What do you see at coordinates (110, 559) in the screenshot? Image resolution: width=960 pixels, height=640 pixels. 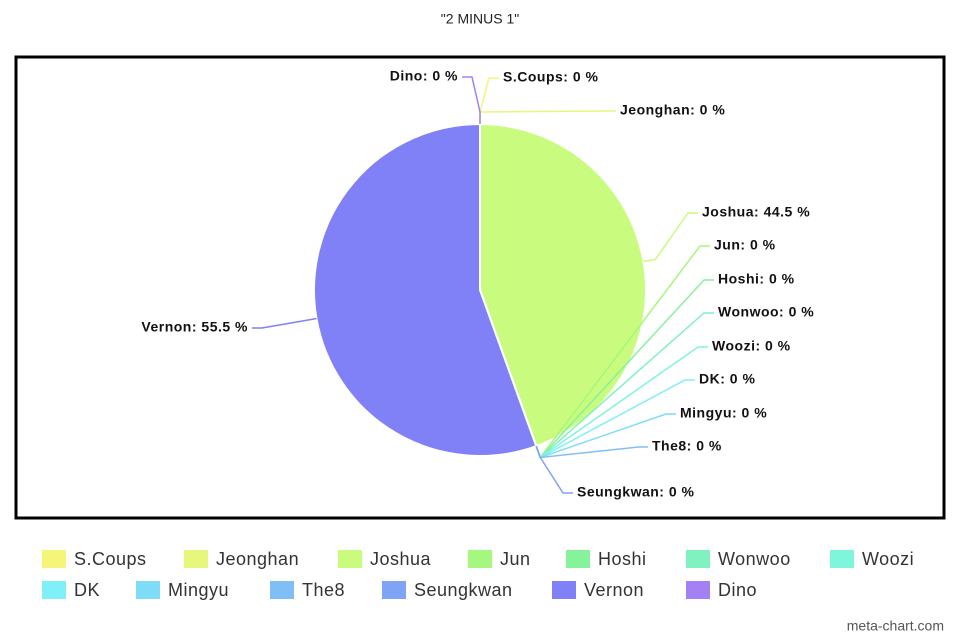 I see `legend-label: S.Coups` at bounding box center [110, 559].